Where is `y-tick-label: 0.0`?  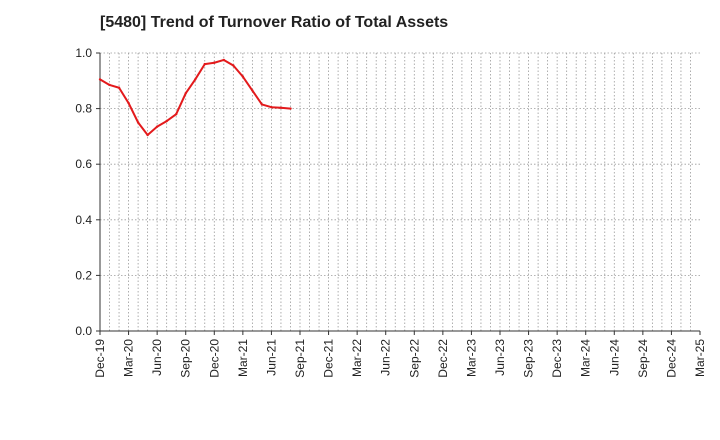
y-tick-label: 0.0 is located at coordinates (83, 331).